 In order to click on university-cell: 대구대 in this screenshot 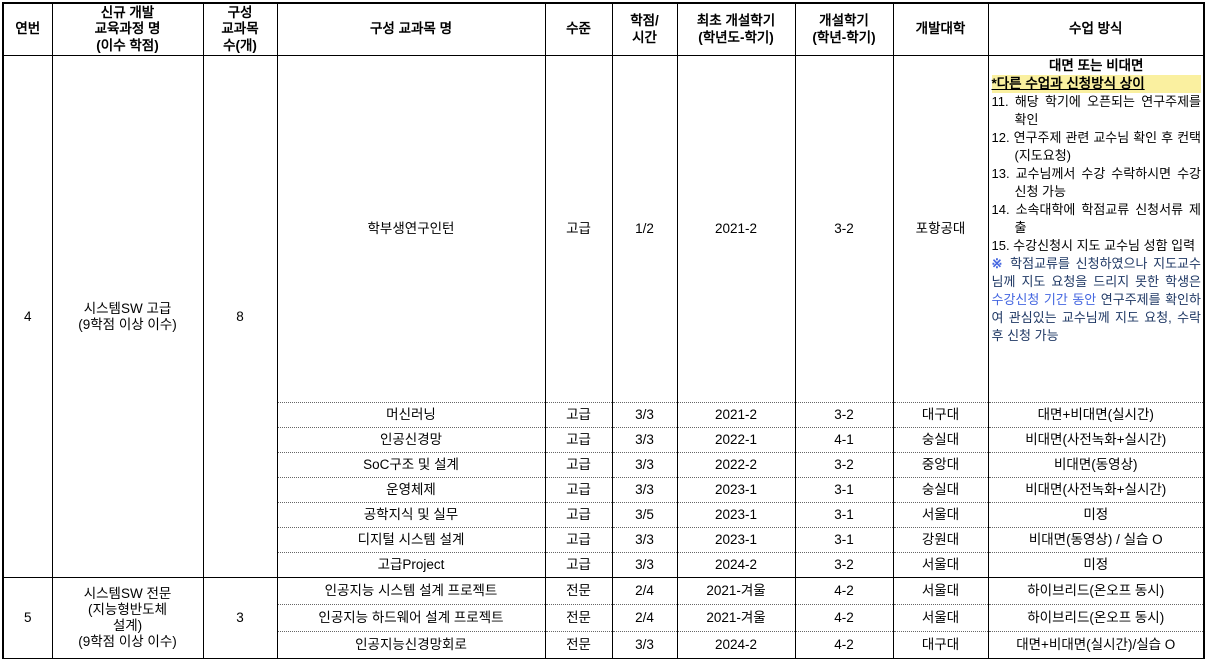, I will do `click(940, 645)`.